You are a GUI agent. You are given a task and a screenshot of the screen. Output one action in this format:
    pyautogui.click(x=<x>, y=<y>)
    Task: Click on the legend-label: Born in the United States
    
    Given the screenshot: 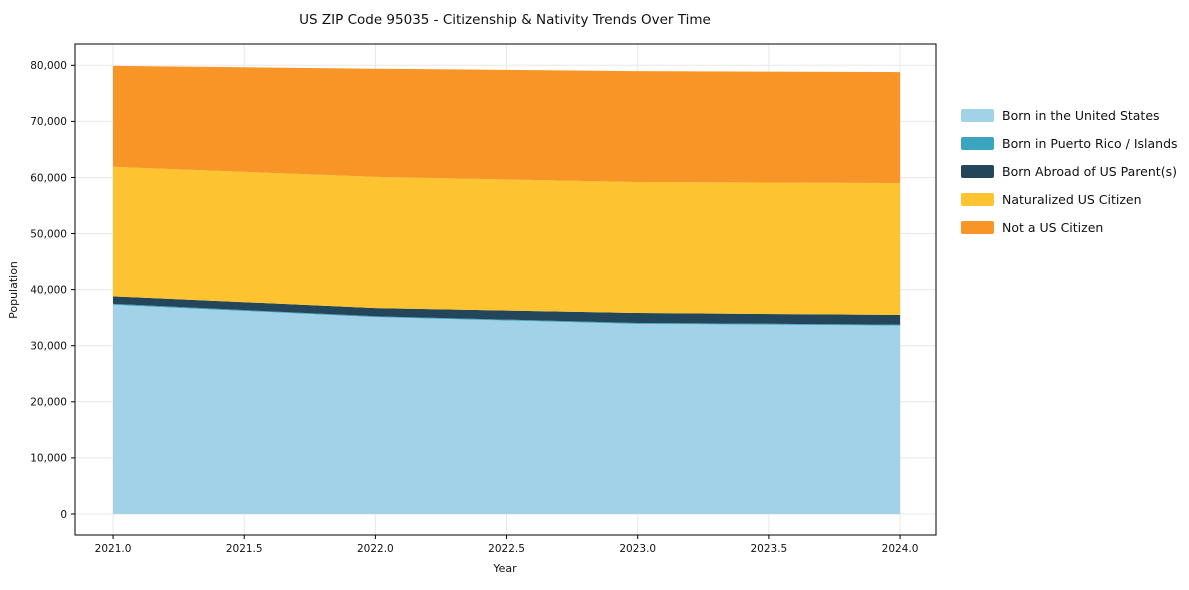 What is the action you would take?
    pyautogui.click(x=1081, y=115)
    